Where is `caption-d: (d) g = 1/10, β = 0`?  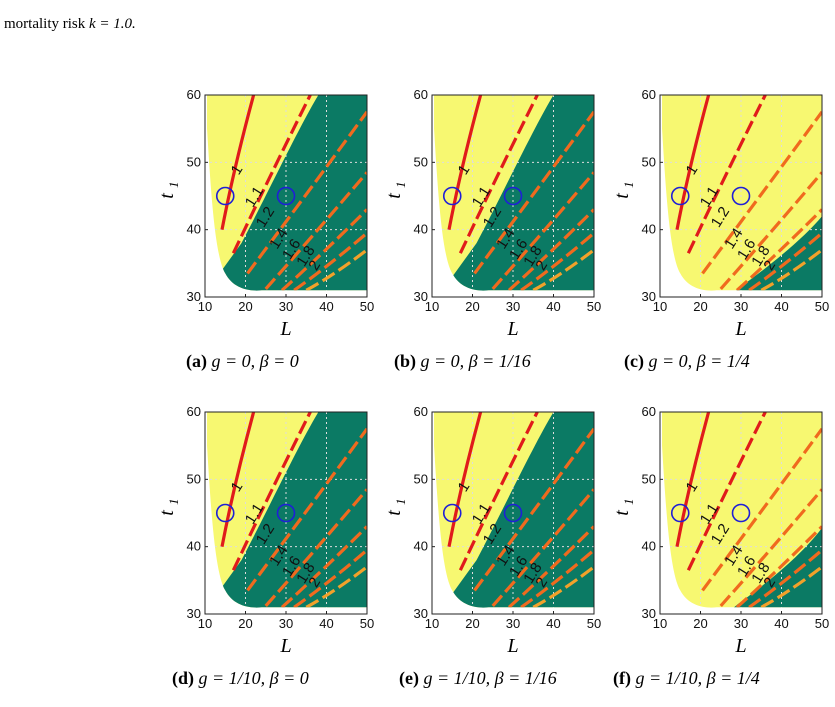
caption-d: (d) g = 1/10, β = 0 is located at coordinates (240, 678).